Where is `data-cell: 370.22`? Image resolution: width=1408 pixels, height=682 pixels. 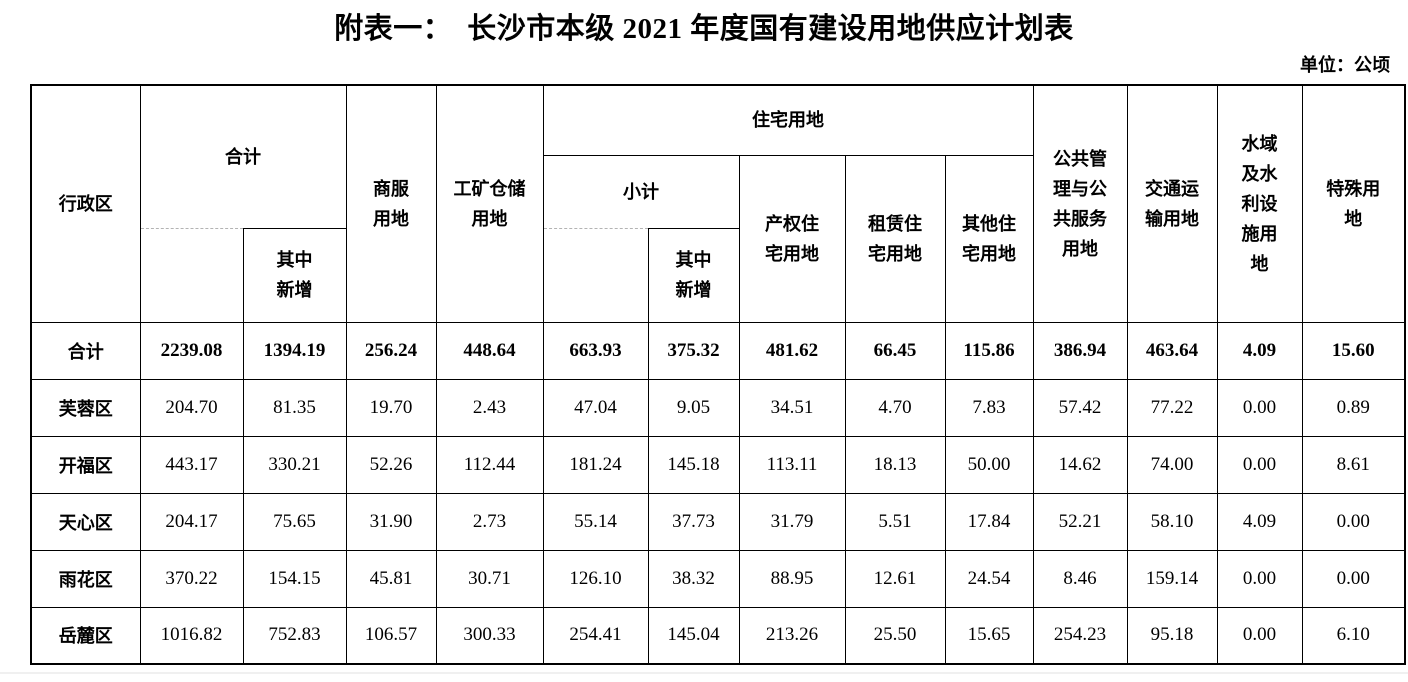 data-cell: 370.22 is located at coordinates (191, 578).